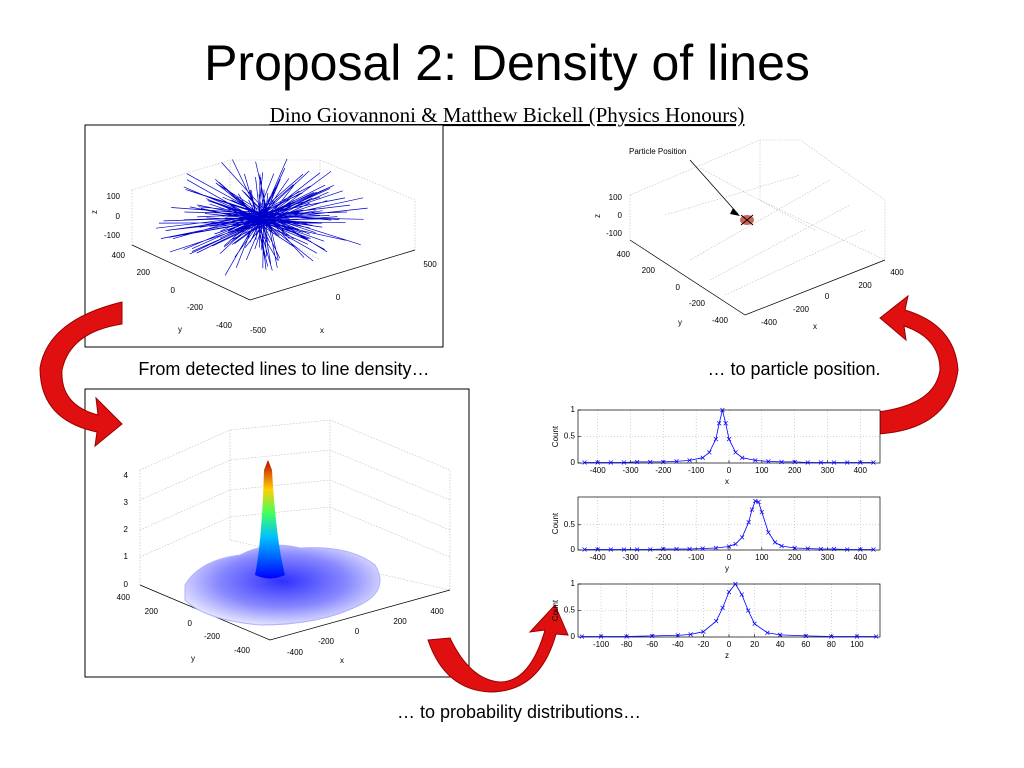 The width and height of the screenshot is (1024, 768). I want to click on x-axis-label: x, so click(727, 481).